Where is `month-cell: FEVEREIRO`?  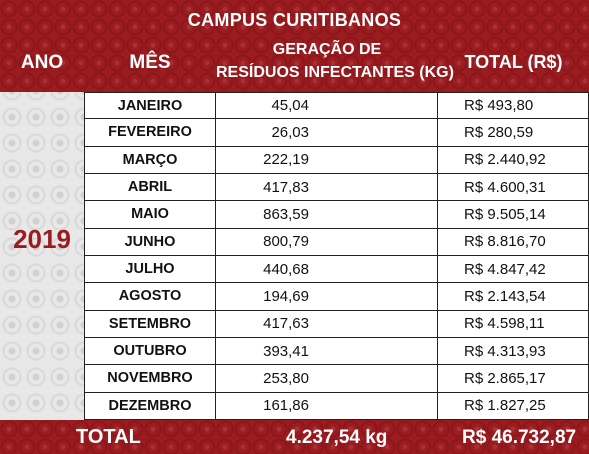
month-cell: FEVEREIRO is located at coordinates (150, 133).